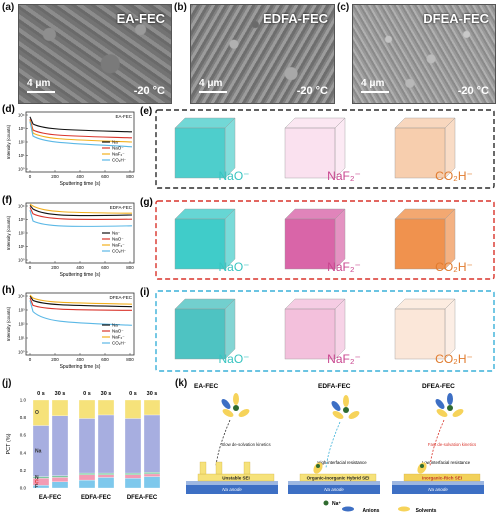  Describe the element at coordinates (7, 200) in the screenshot. I see `panel-letter: (f)` at that location.